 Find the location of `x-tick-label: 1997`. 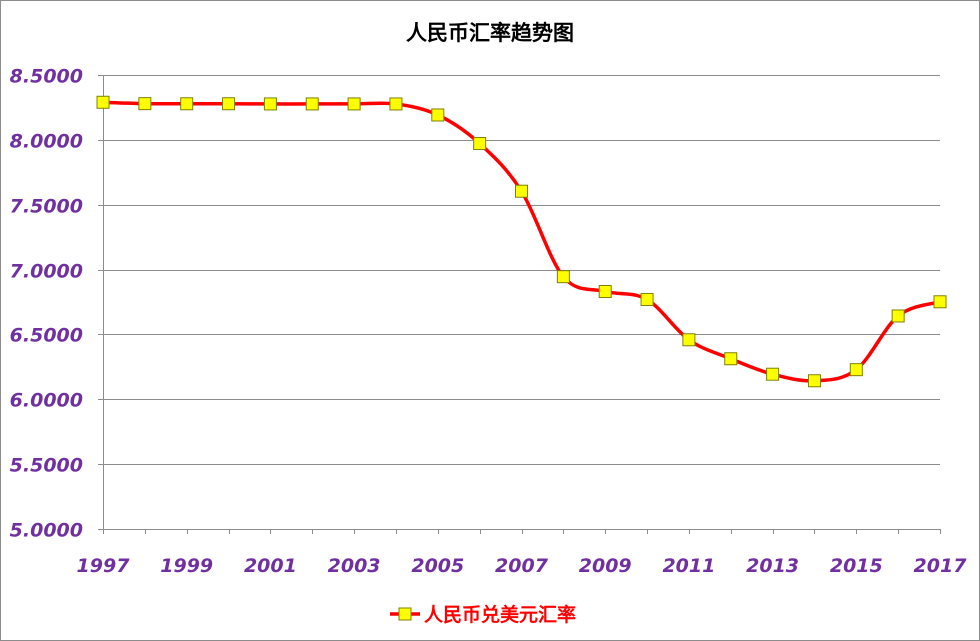

x-tick-label: 1997 is located at coordinates (104, 566).